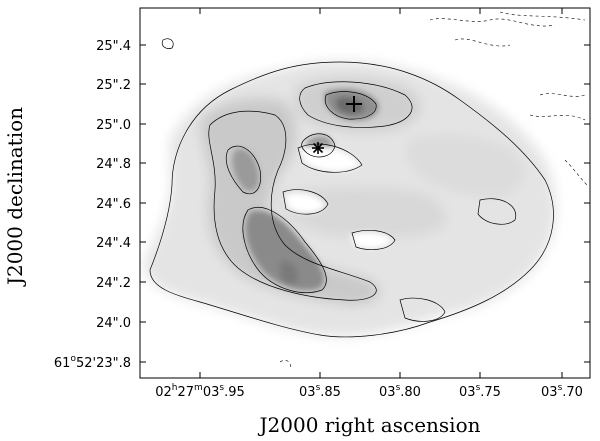 Image resolution: width=600 pixels, height=441 pixels. I want to click on y-tick-label: 24".0, so click(113, 323).